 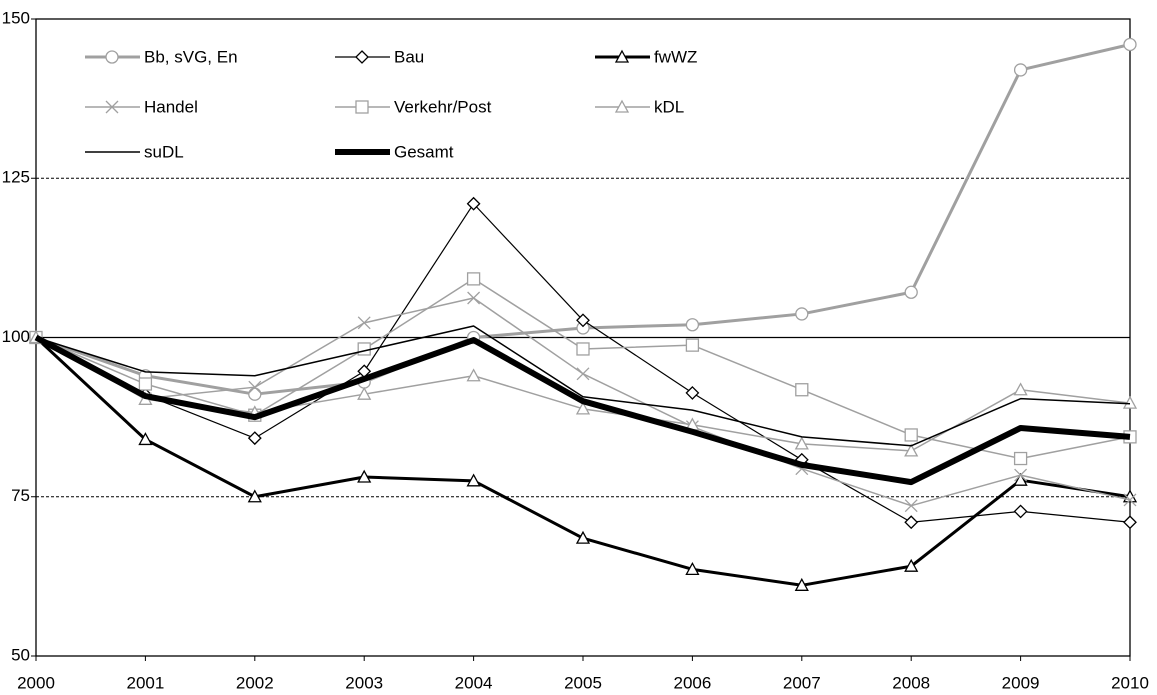 I want to click on x-tick-label: 2004, so click(x=474, y=682).